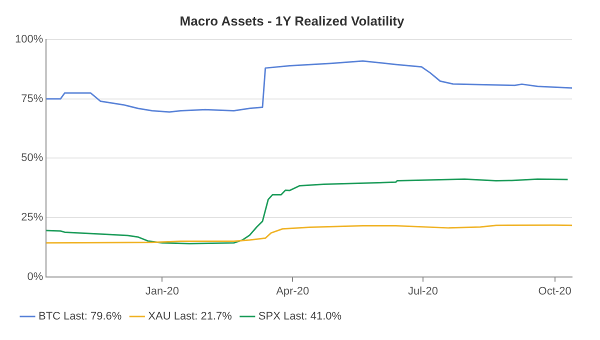 This screenshot has width=600, height=340. I want to click on x-tick-label: Oct-20, so click(555, 291).